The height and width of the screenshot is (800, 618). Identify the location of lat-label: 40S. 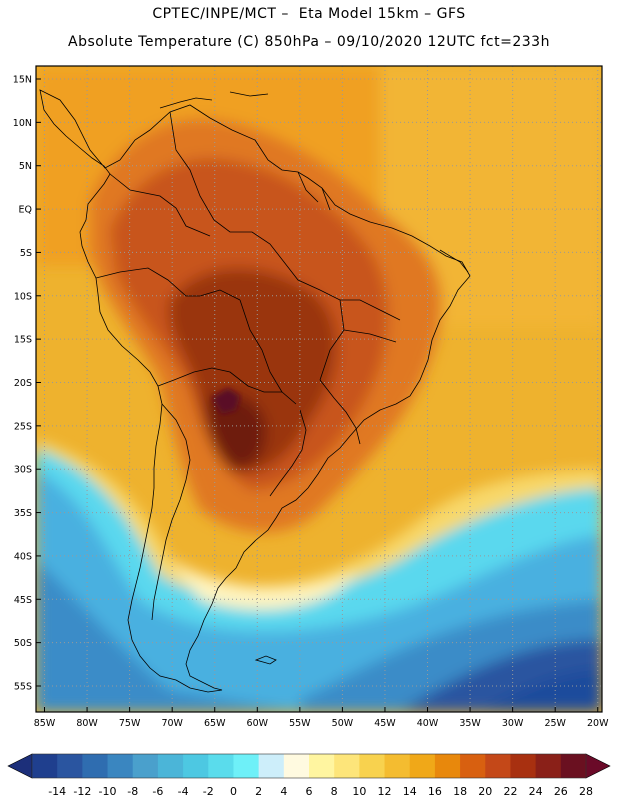
(23, 556).